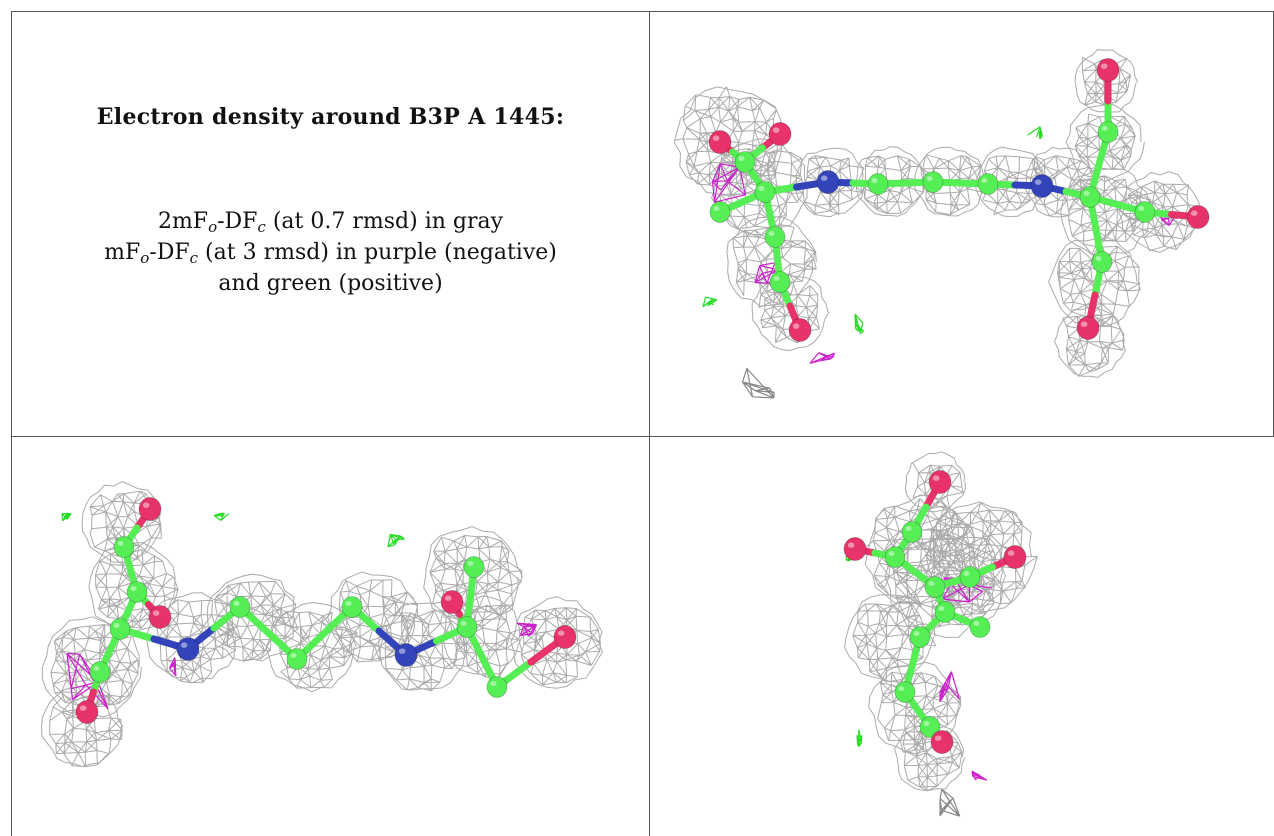 The width and height of the screenshot is (1274, 836). I want to click on legend-line-2fofc: 2mFo-DFc (at 0.7 rmsd) in gray, so click(330, 221).